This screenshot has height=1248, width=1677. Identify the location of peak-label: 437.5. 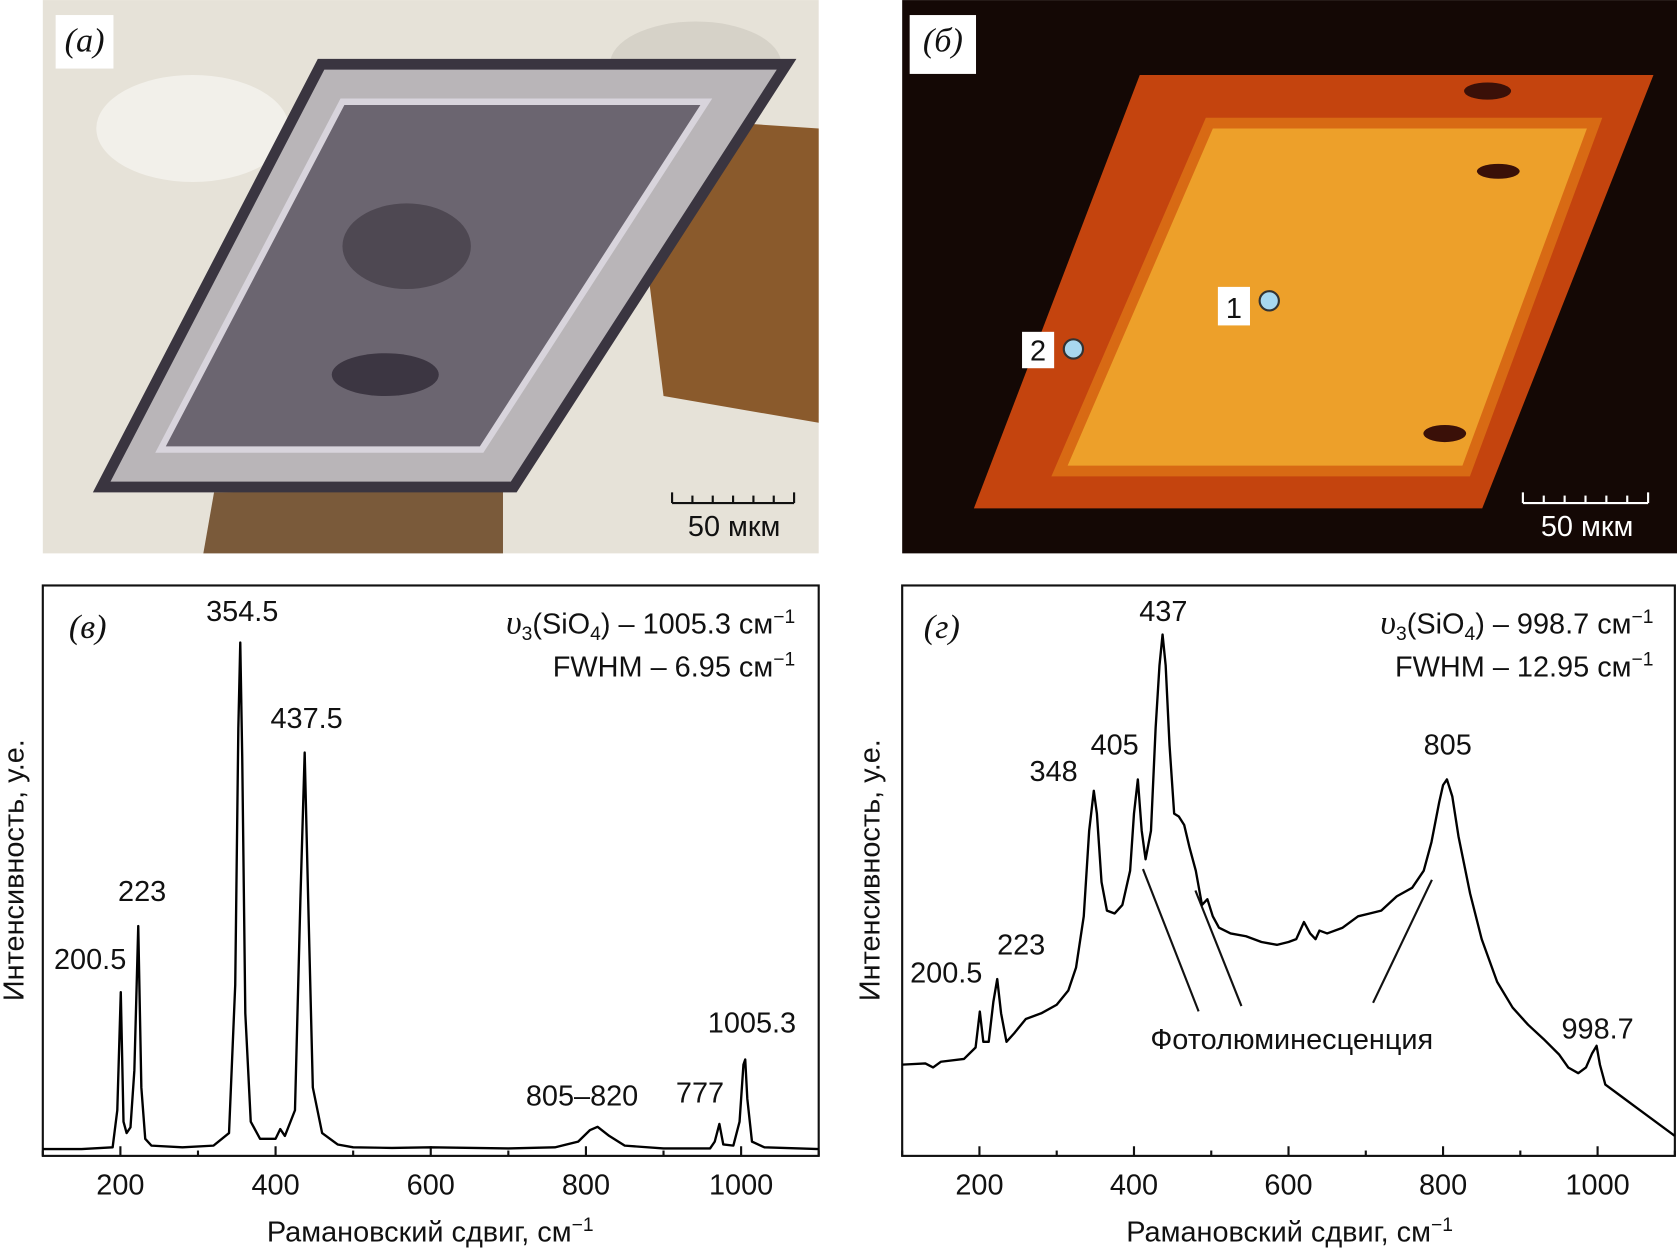
(306, 719).